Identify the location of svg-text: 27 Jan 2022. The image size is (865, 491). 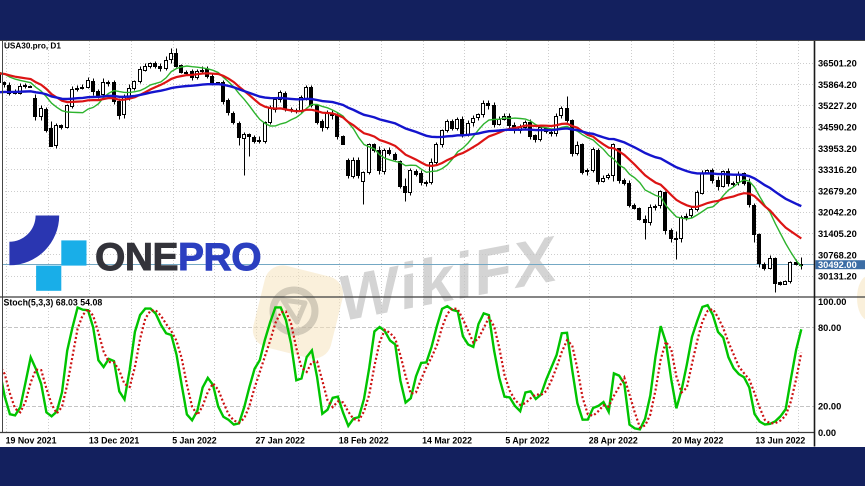
(281, 441).